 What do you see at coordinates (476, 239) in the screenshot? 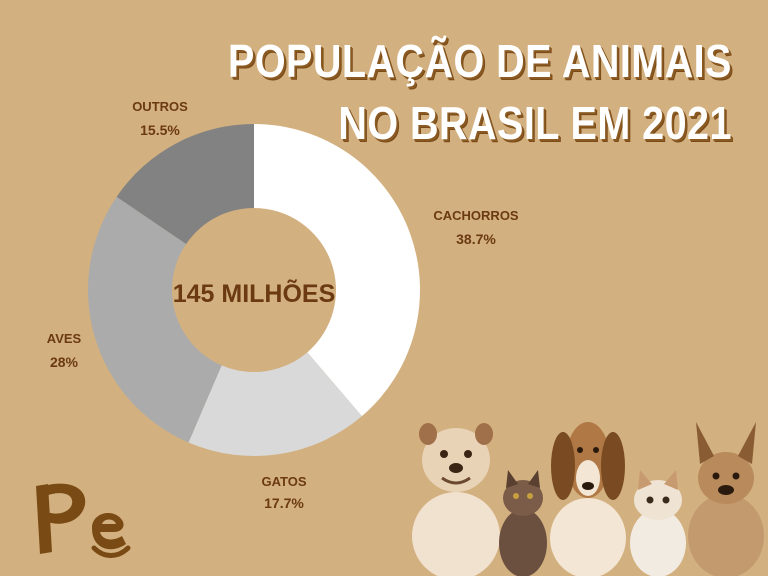
I see `slice-value-cachorros: 38.7%` at bounding box center [476, 239].